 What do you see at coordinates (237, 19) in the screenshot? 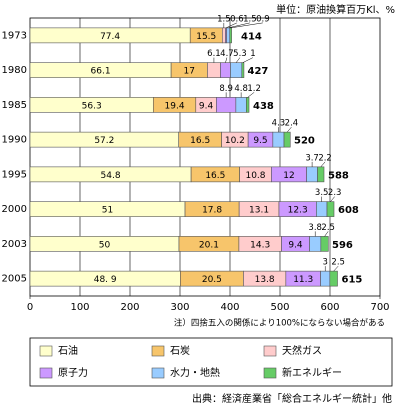
I see `value-label: 0.6` at bounding box center [237, 19].